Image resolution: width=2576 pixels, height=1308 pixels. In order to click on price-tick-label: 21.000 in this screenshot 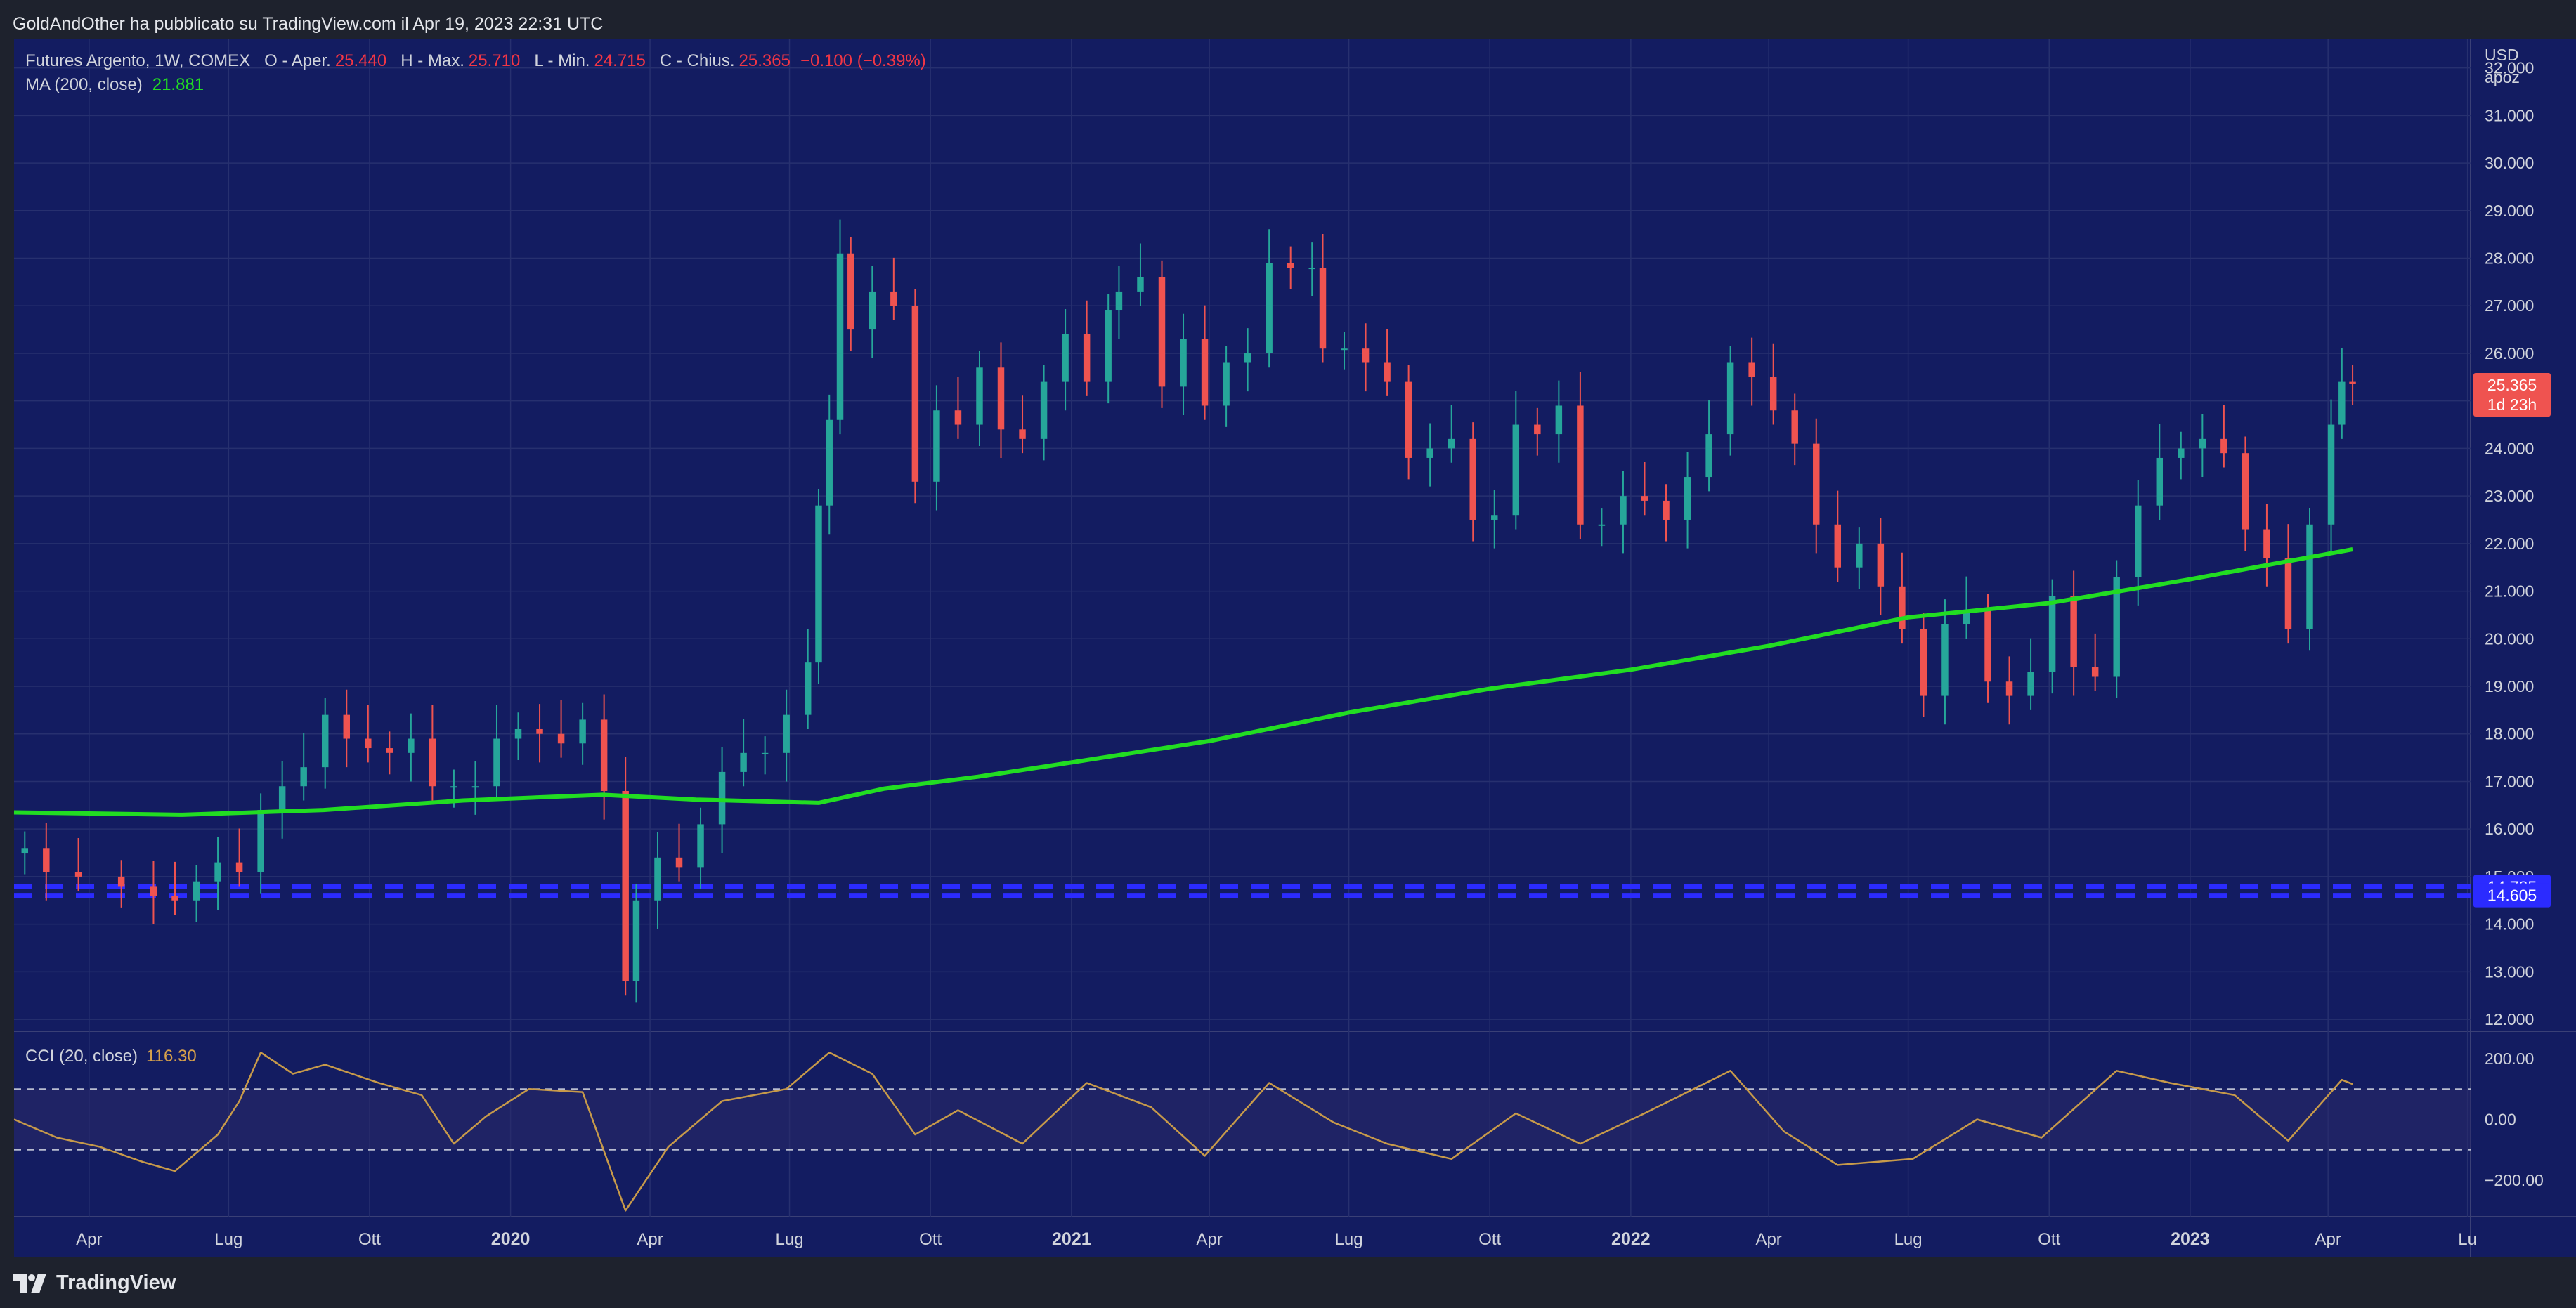, I will do `click(2509, 591)`.